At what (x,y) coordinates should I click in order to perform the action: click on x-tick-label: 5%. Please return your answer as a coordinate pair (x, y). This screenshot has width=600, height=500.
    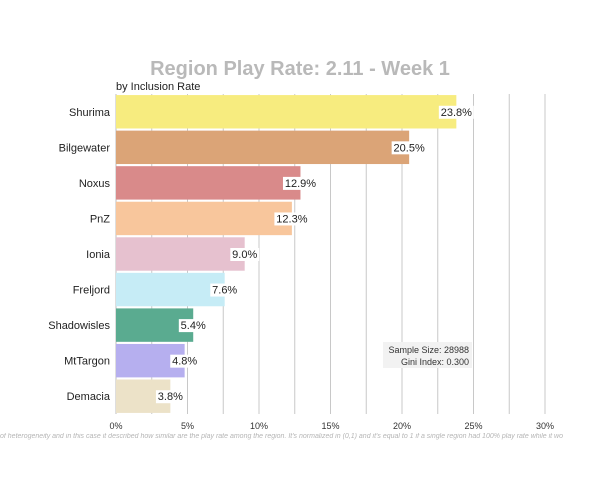
    Looking at the image, I should click on (187, 426).